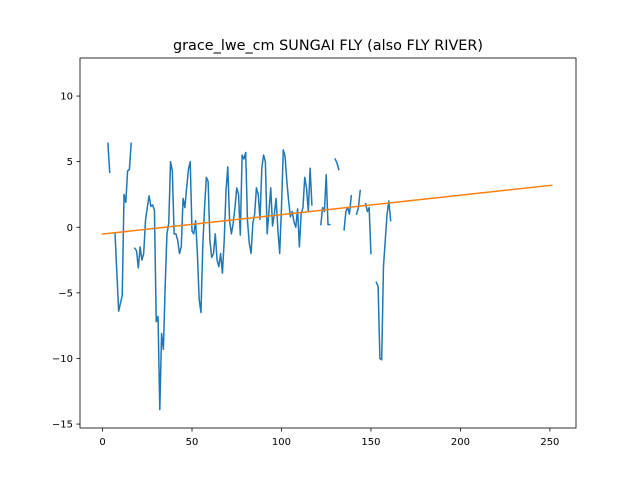  Describe the element at coordinates (370, 442) in the screenshot. I see `x-tick-label: 150` at that location.